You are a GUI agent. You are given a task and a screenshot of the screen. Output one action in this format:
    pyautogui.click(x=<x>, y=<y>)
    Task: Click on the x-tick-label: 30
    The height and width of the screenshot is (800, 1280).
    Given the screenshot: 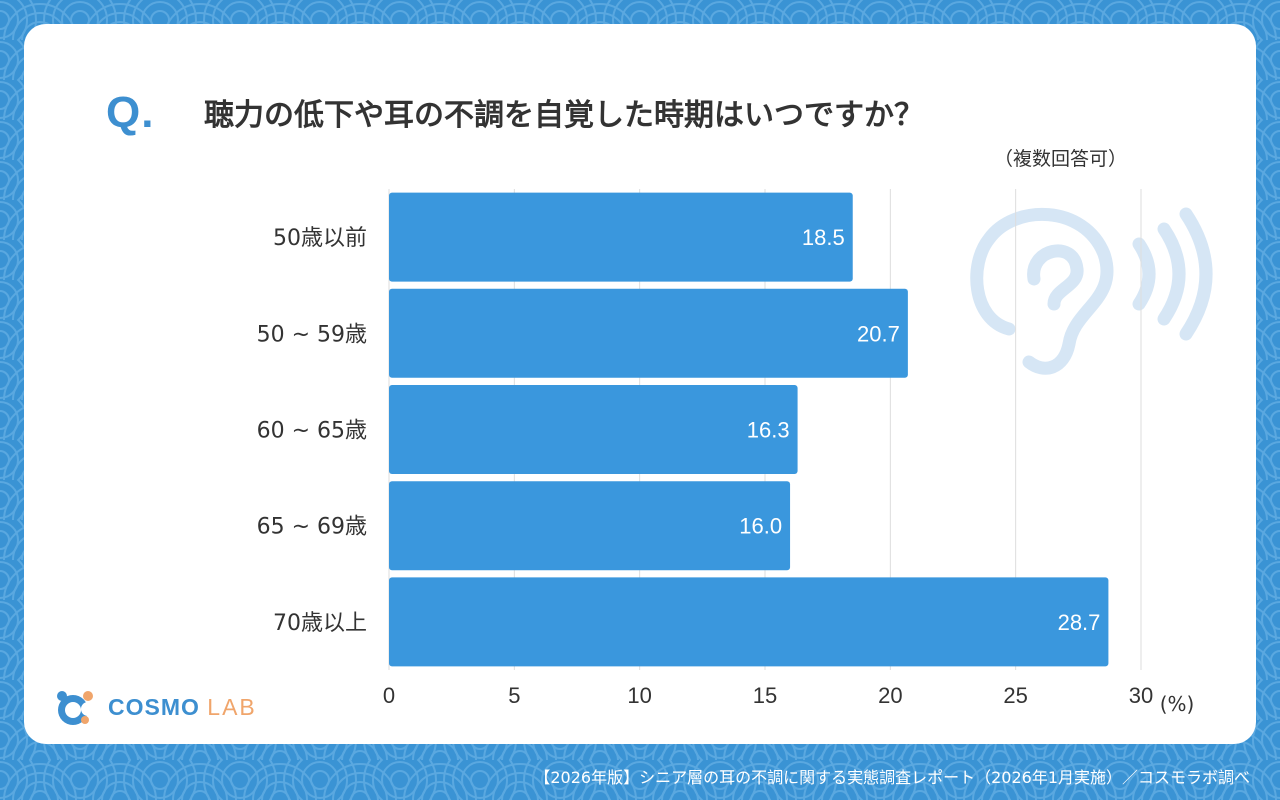 What is the action you would take?
    pyautogui.click(x=1141, y=695)
    